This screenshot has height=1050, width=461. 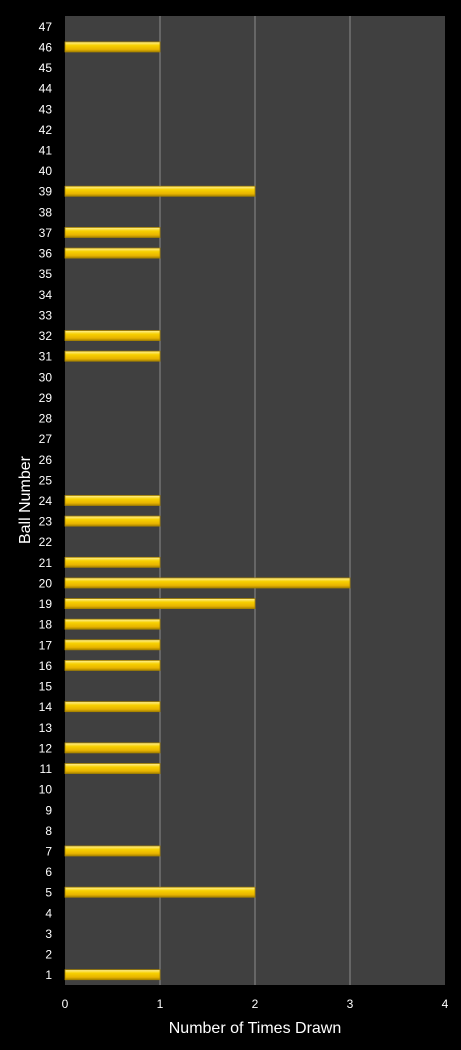 I want to click on y-tick-label: 25, so click(x=46, y=480).